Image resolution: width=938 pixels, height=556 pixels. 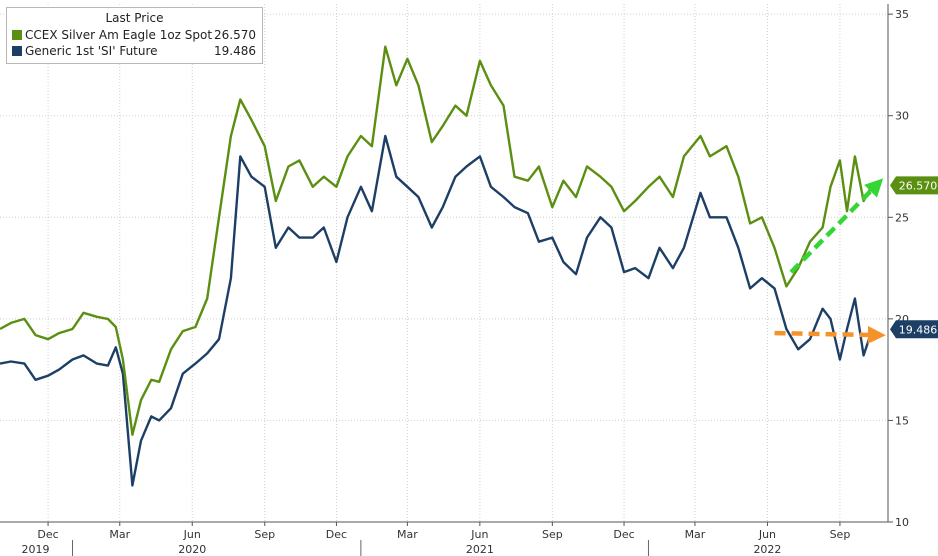 What do you see at coordinates (767, 549) in the screenshot?
I see `year-label: 2022` at bounding box center [767, 549].